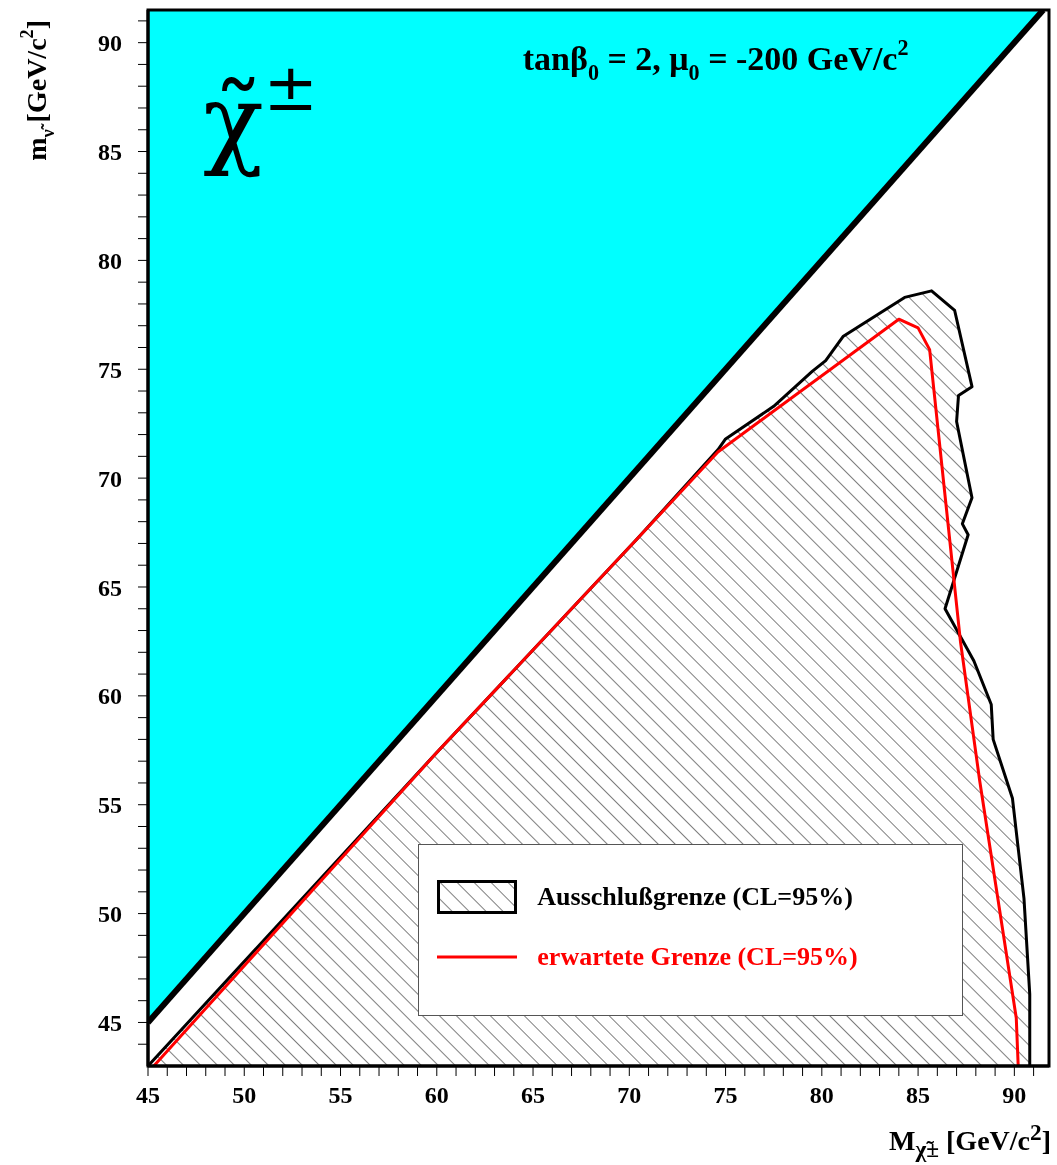  Describe the element at coordinates (110, 587) in the screenshot. I see `y-tick-label: 65` at that location.